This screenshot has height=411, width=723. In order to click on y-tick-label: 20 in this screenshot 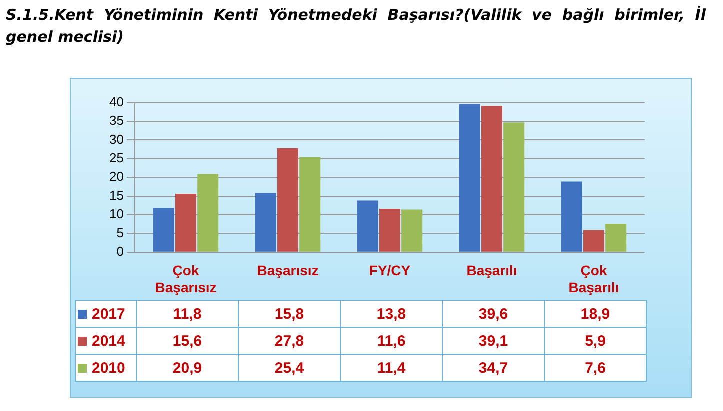, I will do `click(117, 176)`.